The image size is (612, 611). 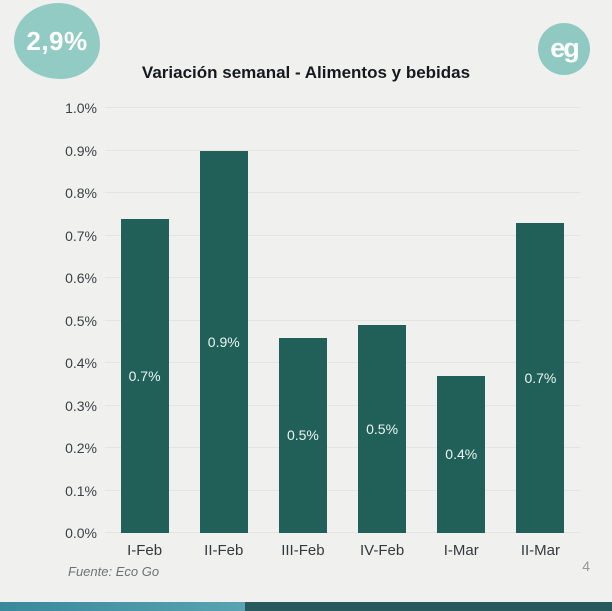 I want to click on x-tick-label: III-Feb, so click(x=303, y=550).